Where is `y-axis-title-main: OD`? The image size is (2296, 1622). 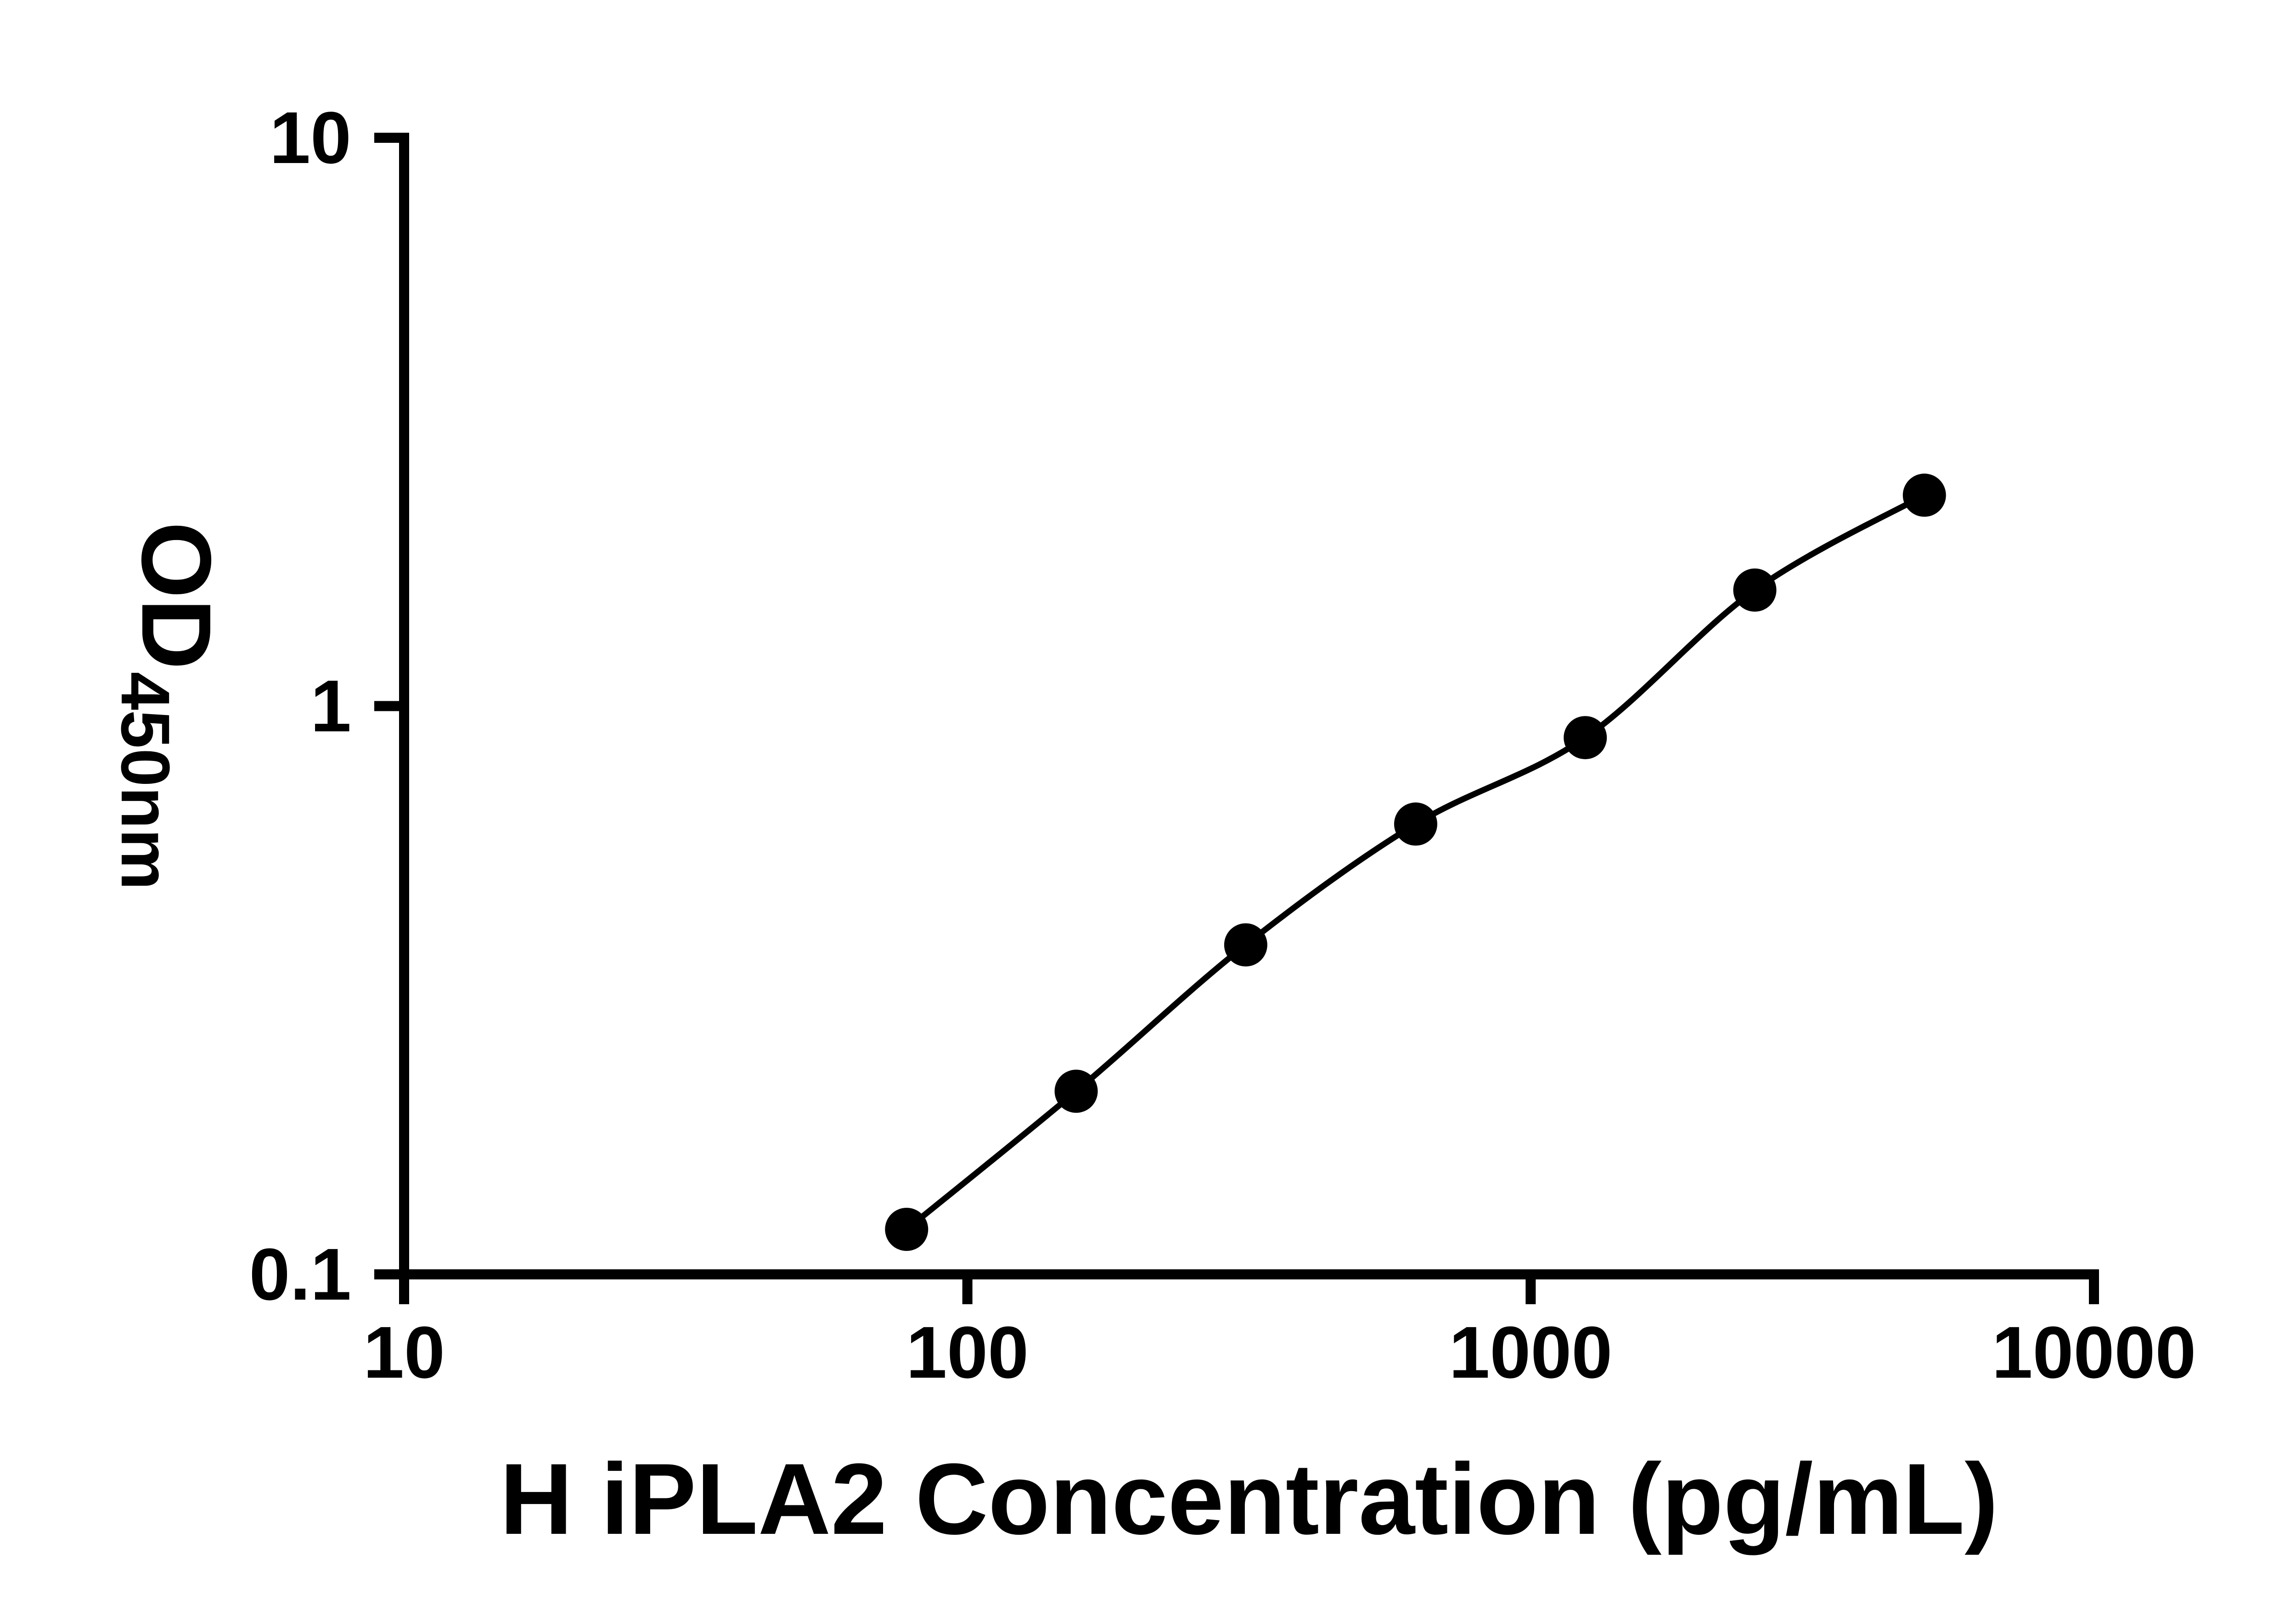 y-axis-title-main: OD is located at coordinates (176, 596).